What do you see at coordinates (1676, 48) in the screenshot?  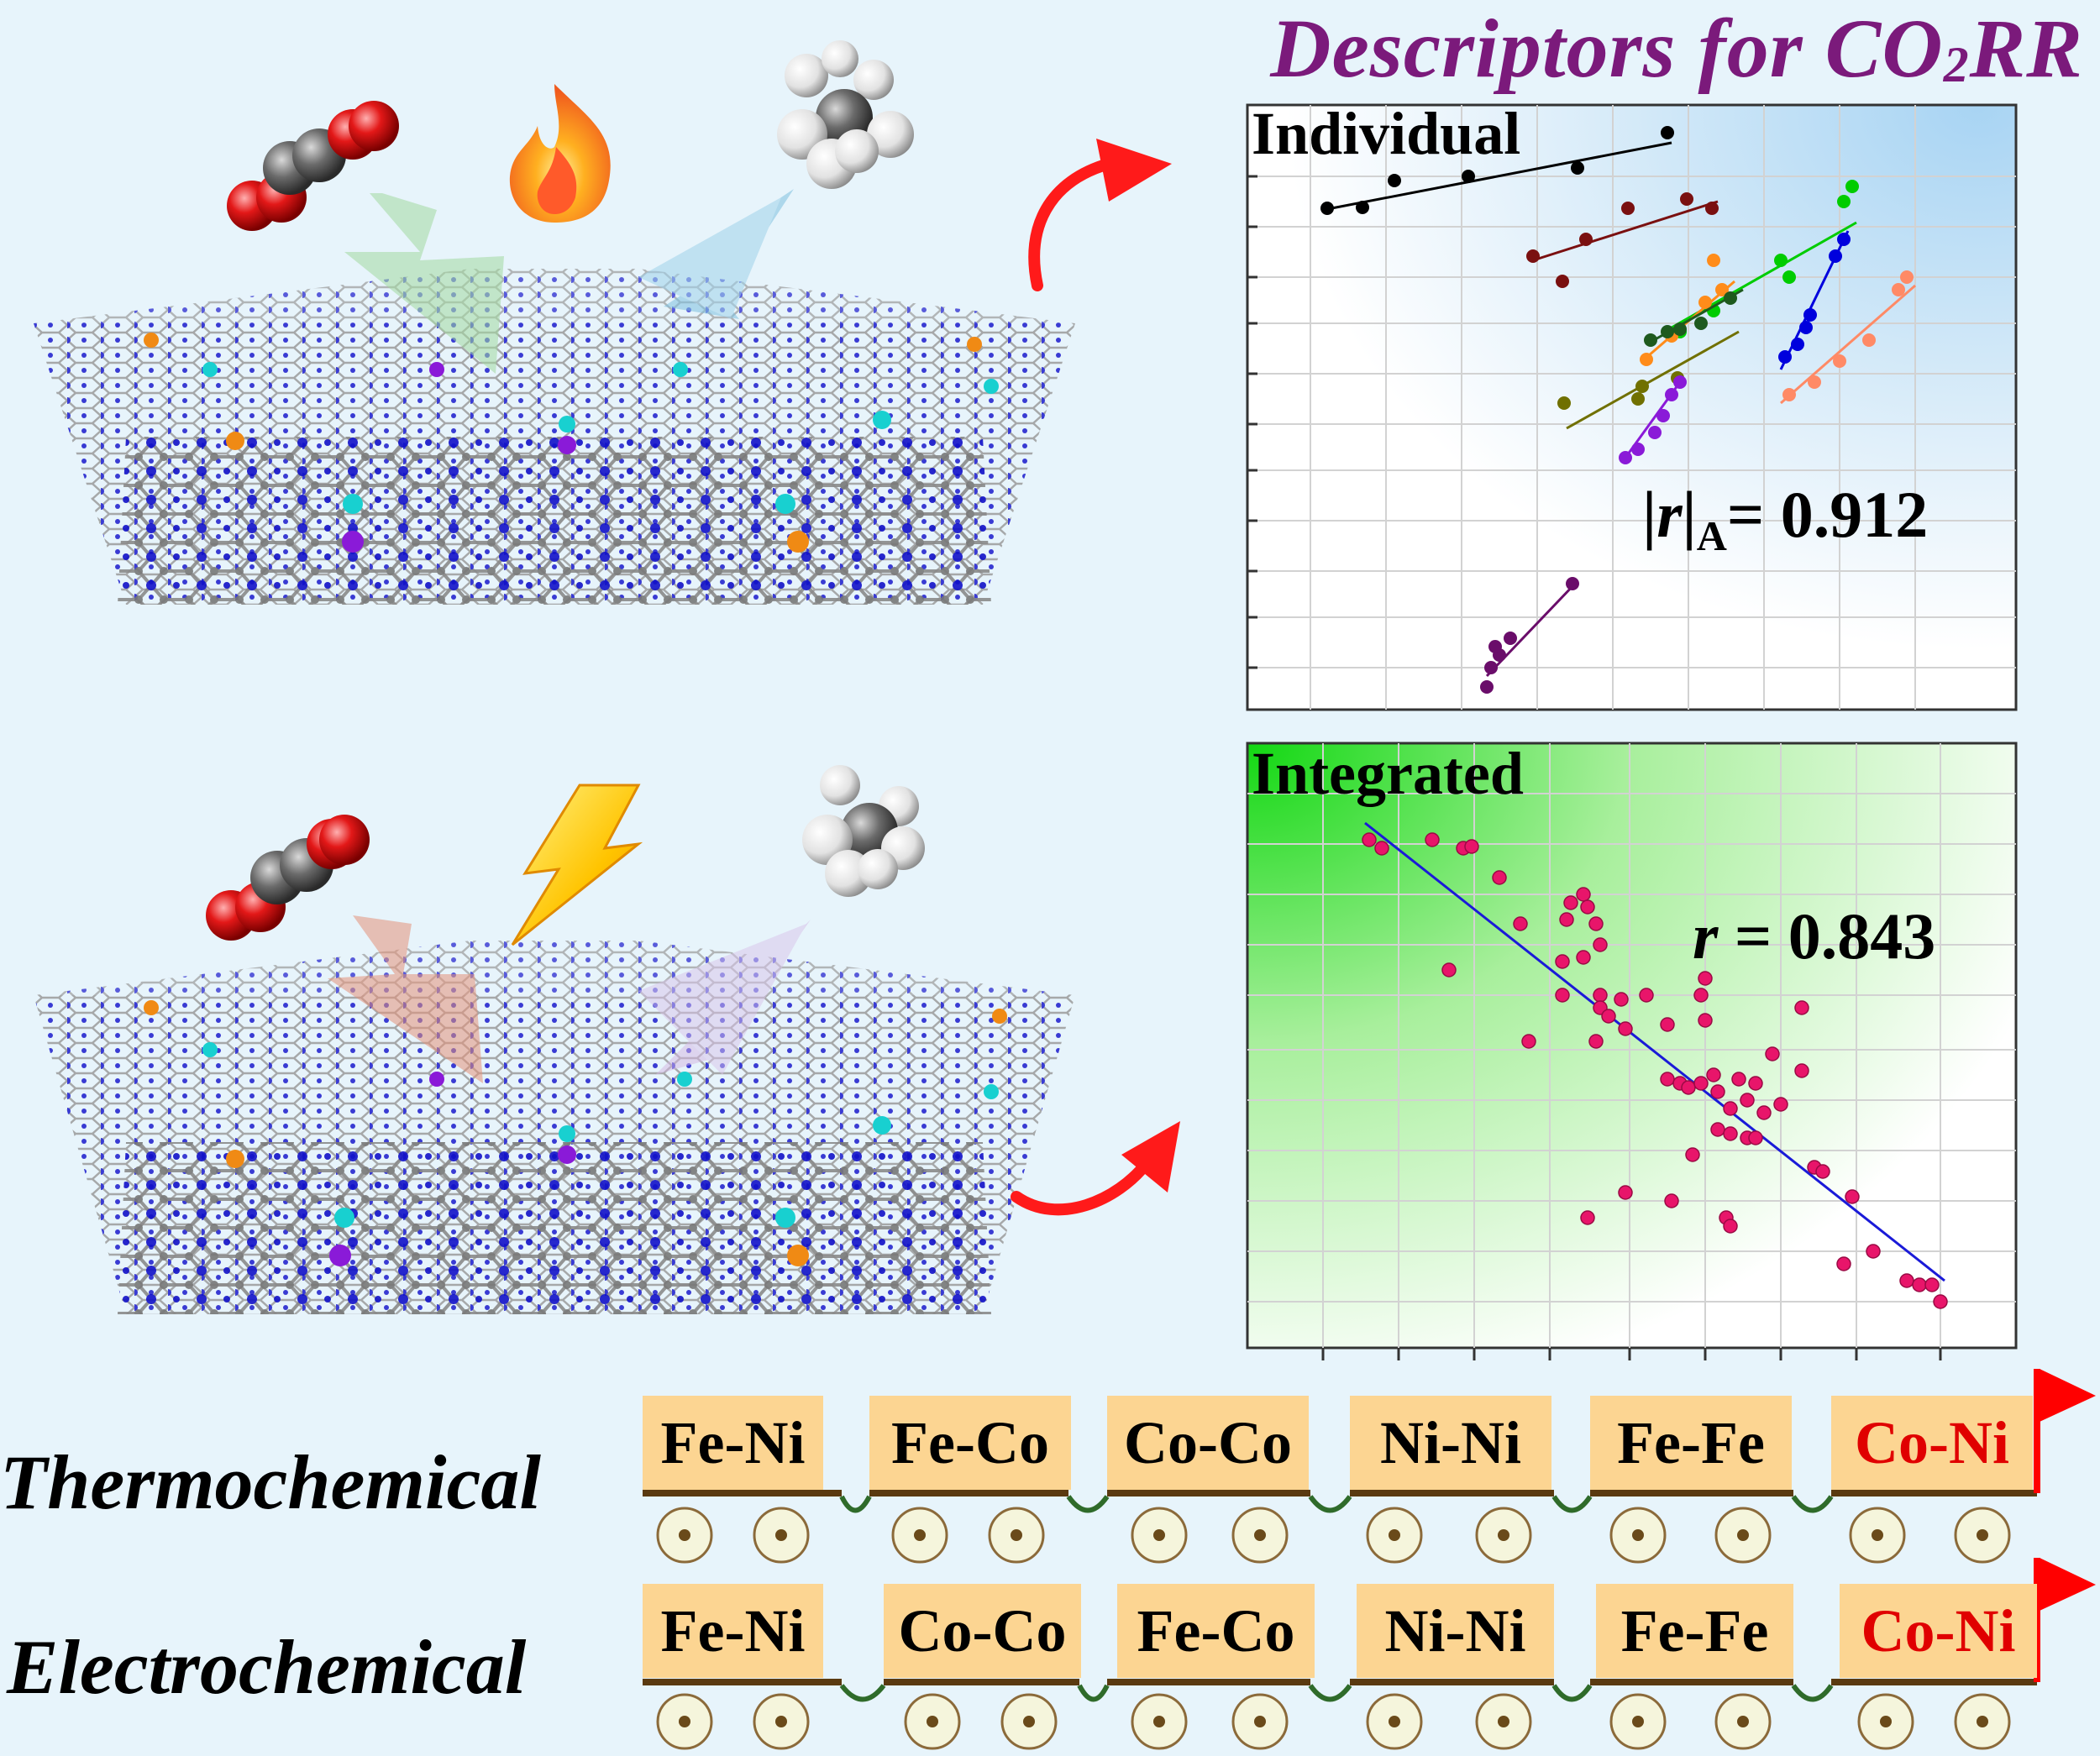 I see `figure-title: Descriptors for CO2RR` at bounding box center [1676, 48].